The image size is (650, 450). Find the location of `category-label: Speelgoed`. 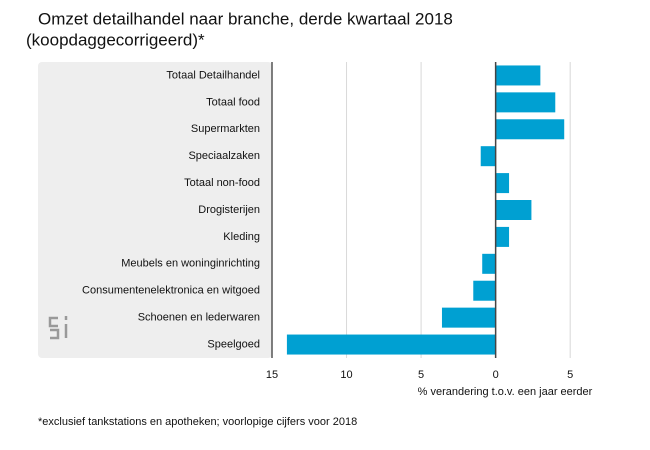

category-label: Speelgoed is located at coordinates (233, 344).